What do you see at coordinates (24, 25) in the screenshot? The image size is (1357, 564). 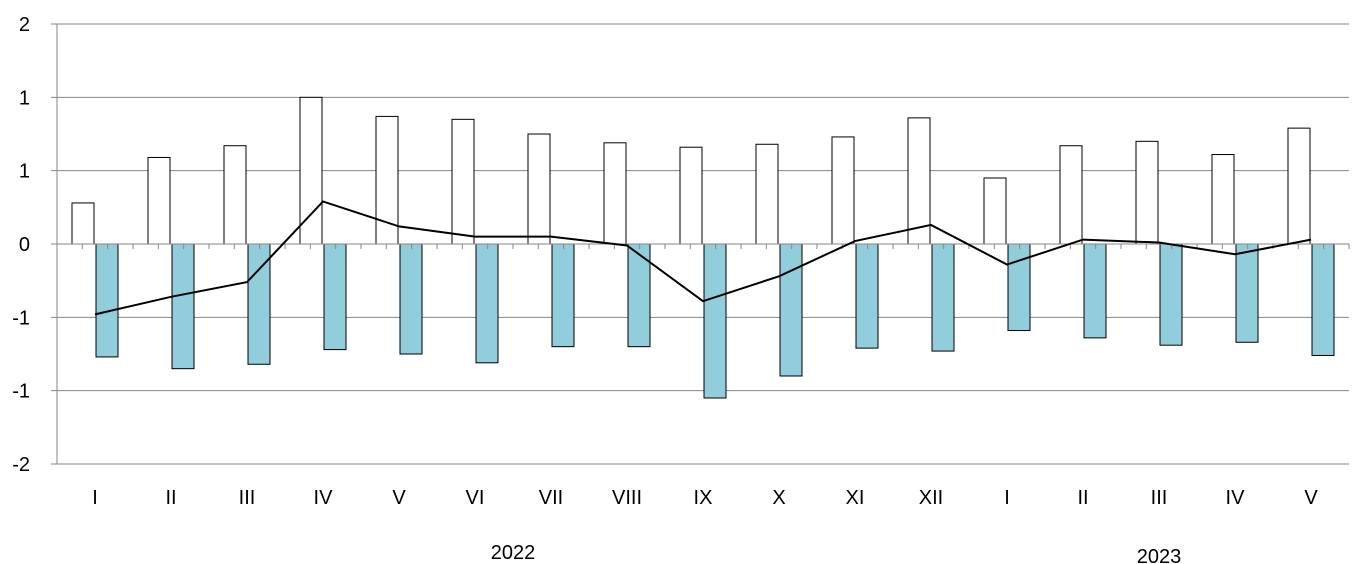 I see `y-tick-label: 2` at bounding box center [24, 25].